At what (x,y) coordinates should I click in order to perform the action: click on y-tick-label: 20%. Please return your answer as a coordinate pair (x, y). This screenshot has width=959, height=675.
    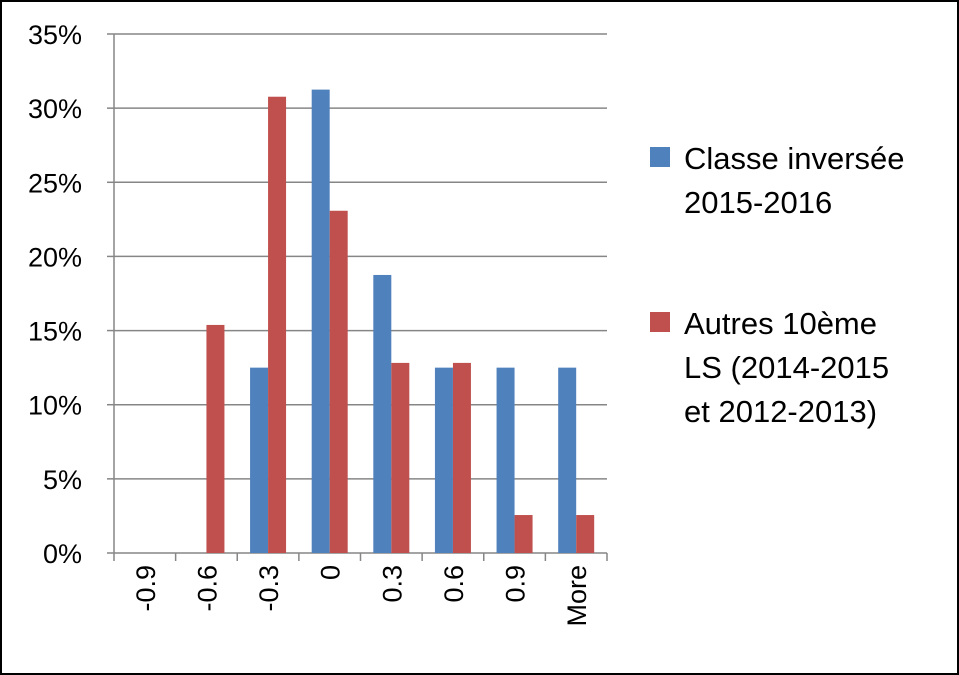
    Looking at the image, I should click on (55, 257).